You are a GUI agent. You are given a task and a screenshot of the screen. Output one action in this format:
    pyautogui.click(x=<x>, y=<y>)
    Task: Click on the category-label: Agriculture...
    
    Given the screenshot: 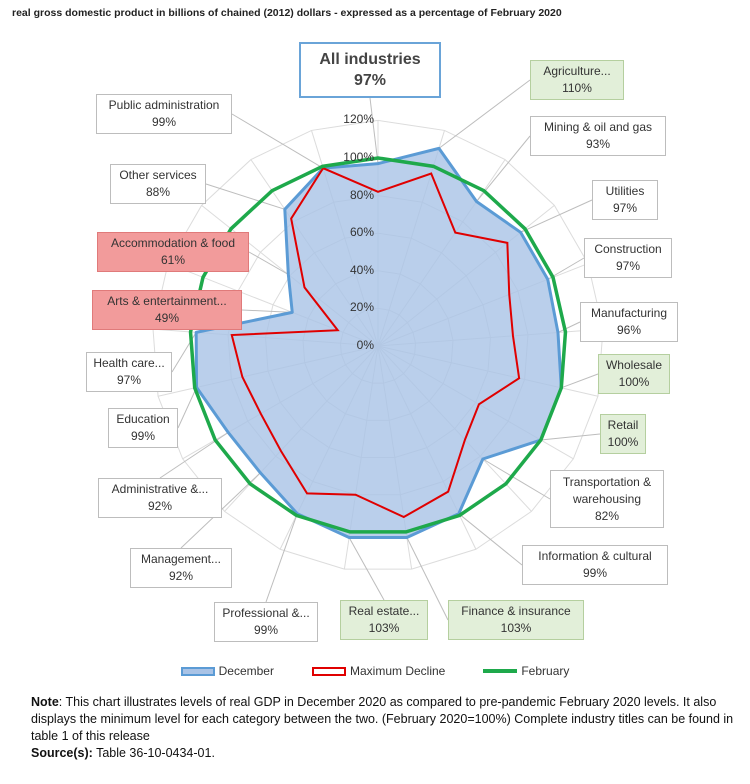 What is the action you would take?
    pyautogui.click(x=577, y=71)
    